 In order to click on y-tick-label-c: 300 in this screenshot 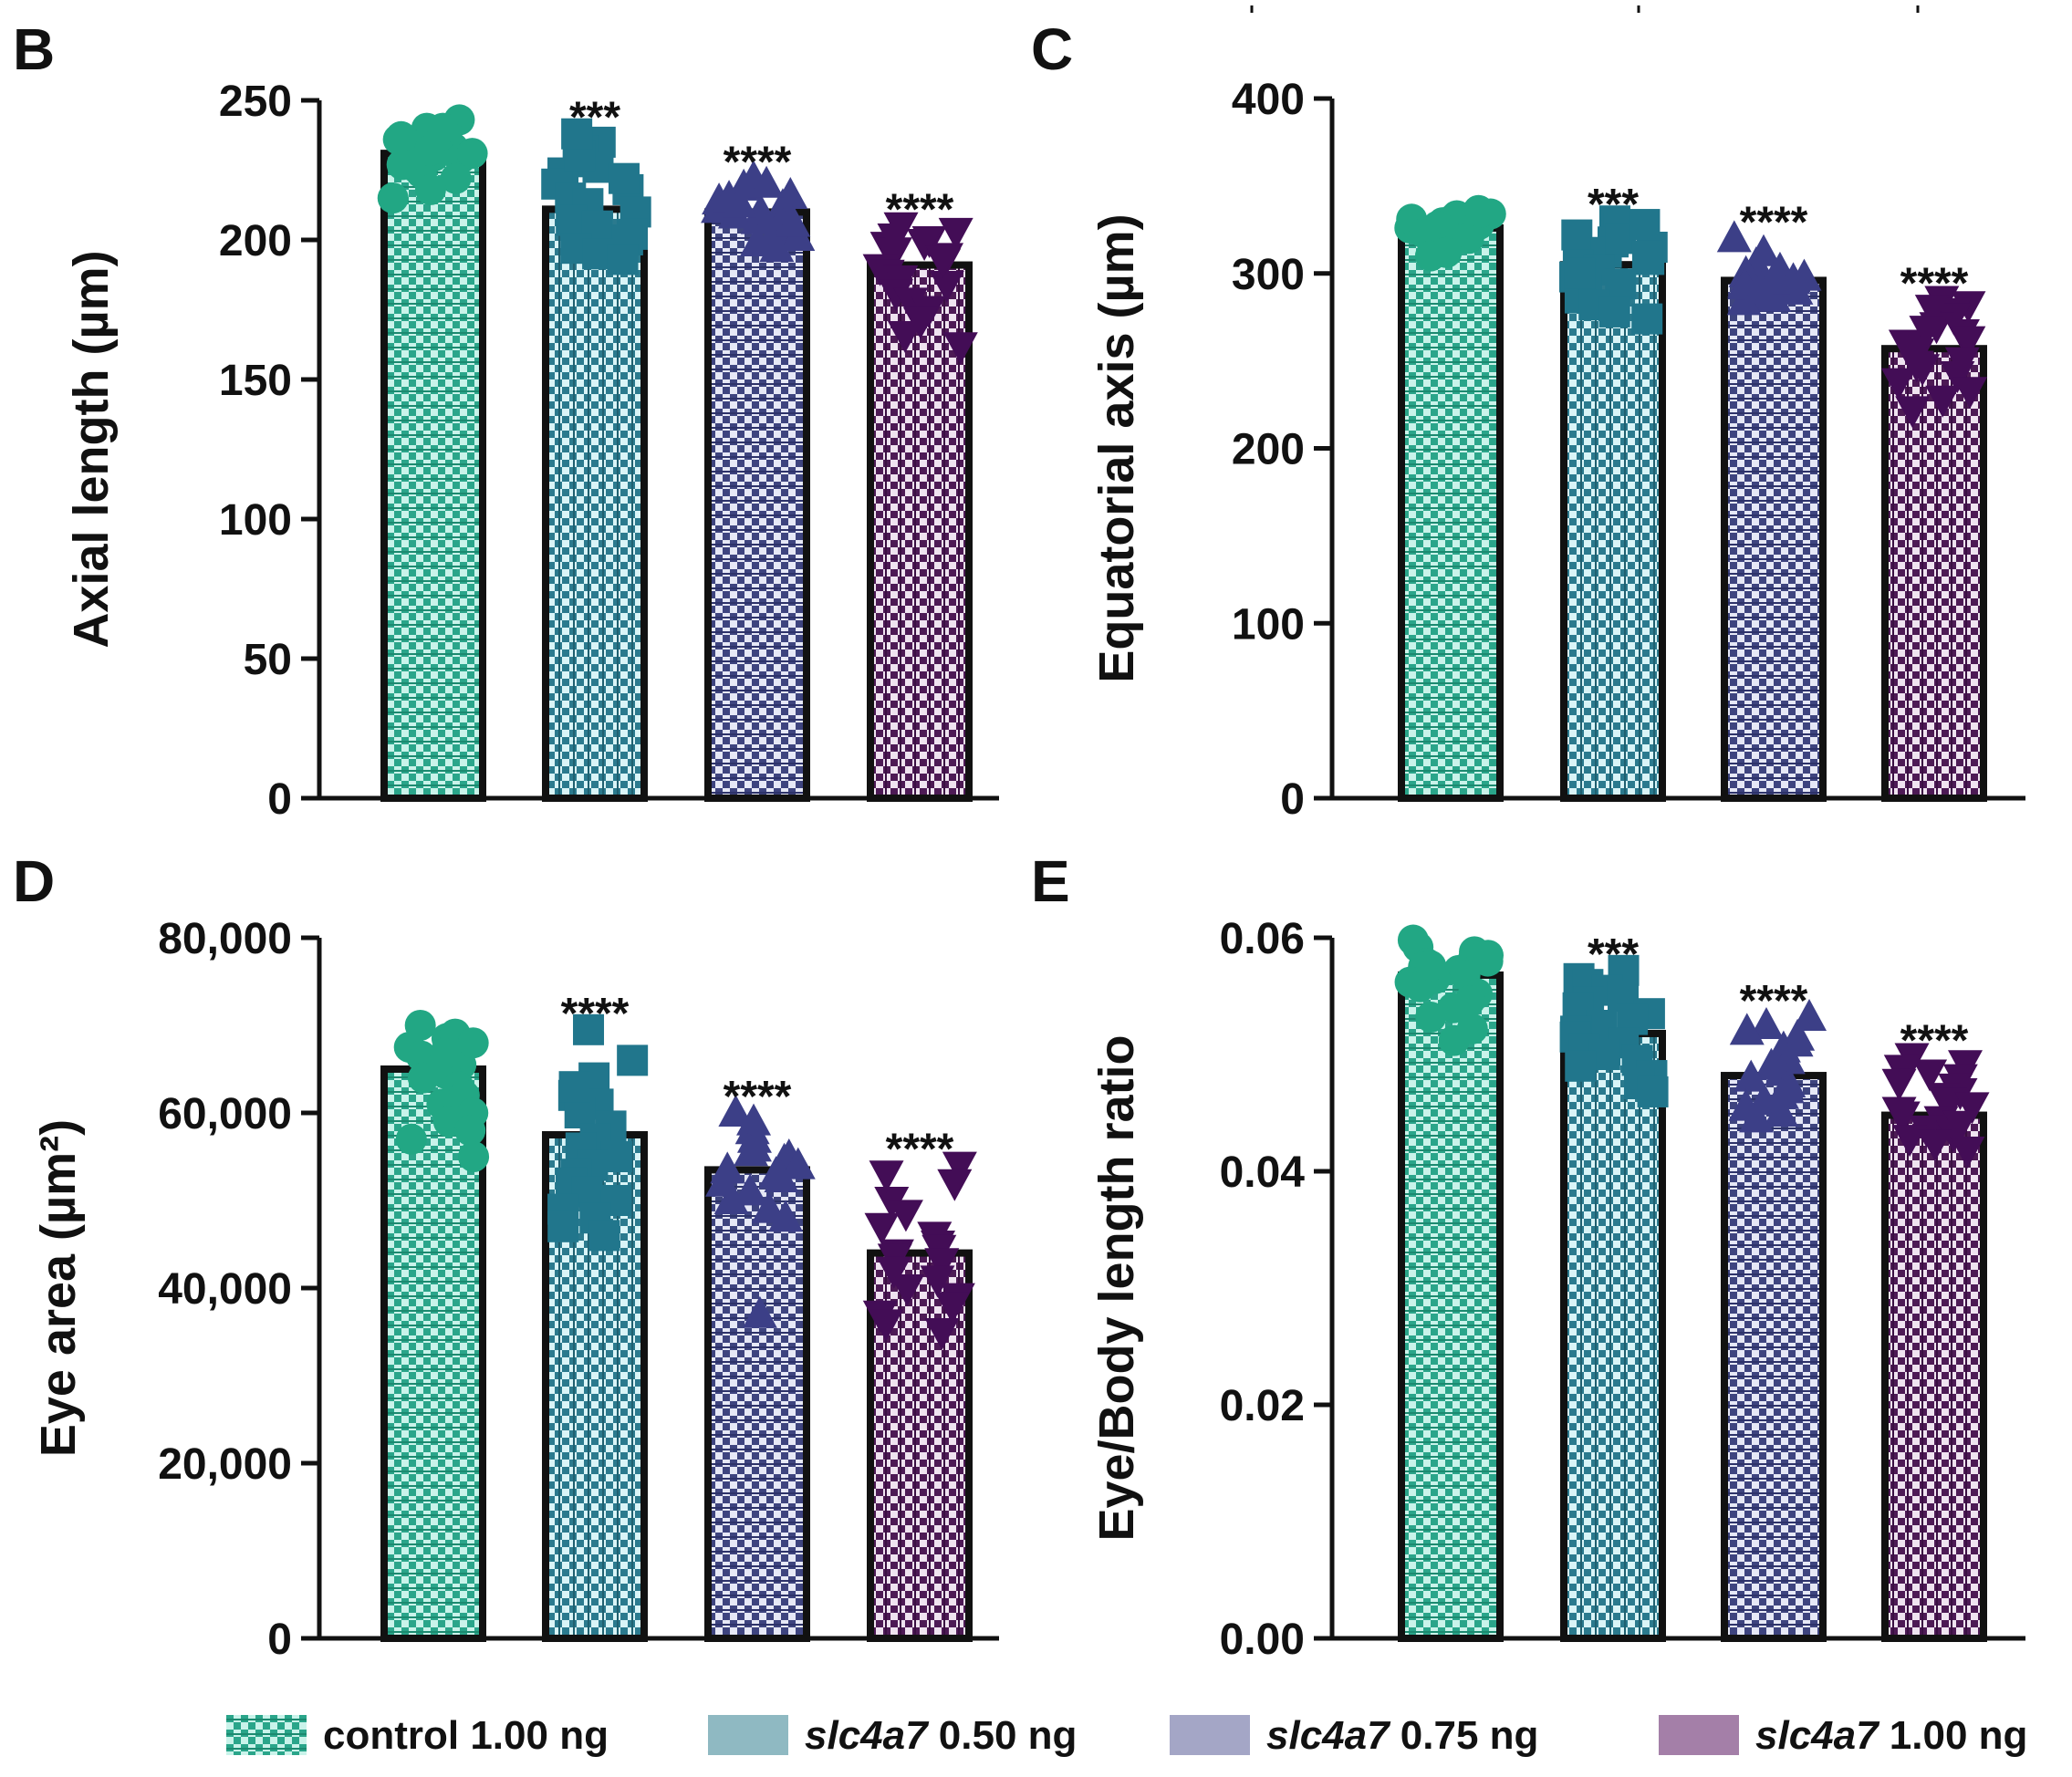, I will do `click(1268, 275)`.